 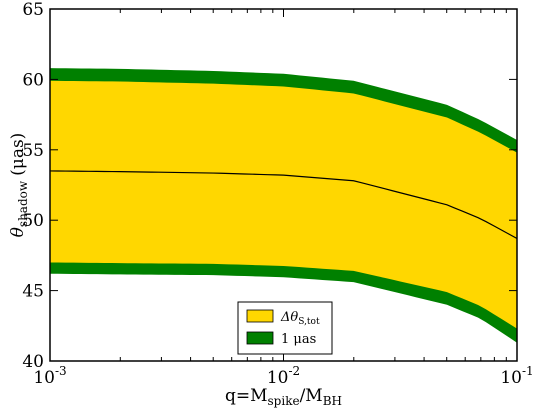 What do you see at coordinates (33, 221) in the screenshot?
I see `y-tick-label: 50` at bounding box center [33, 221].